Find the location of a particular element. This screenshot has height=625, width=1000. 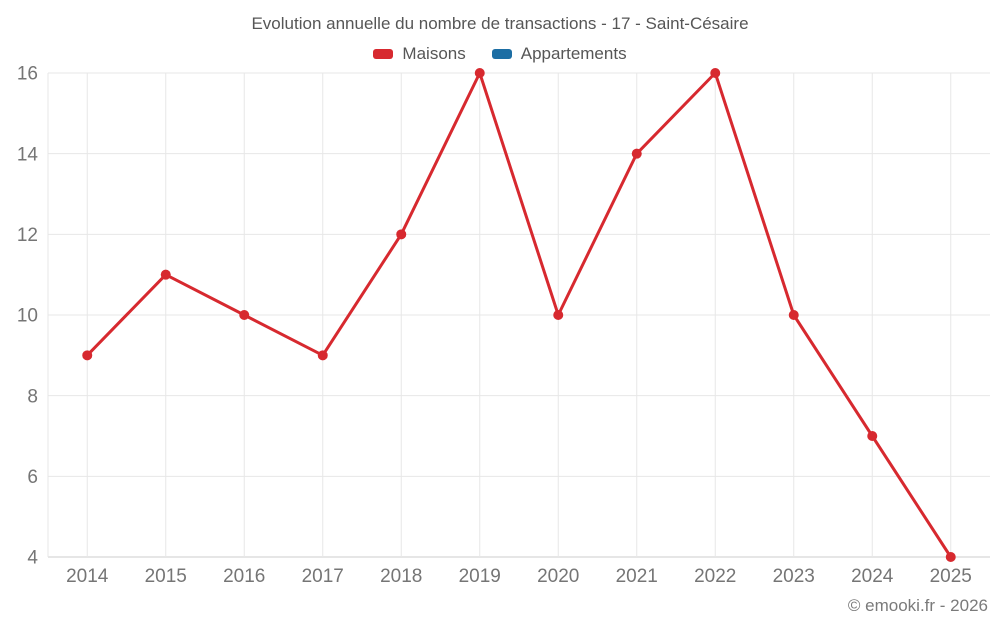

appartements-swatch-icon is located at coordinates (501, 54).